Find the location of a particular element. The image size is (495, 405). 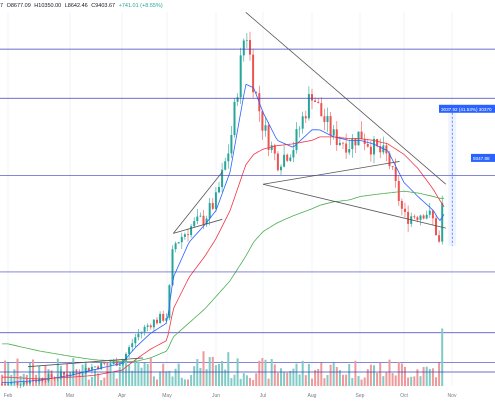

x-tick-label-aug: Aug is located at coordinates (312, 396).